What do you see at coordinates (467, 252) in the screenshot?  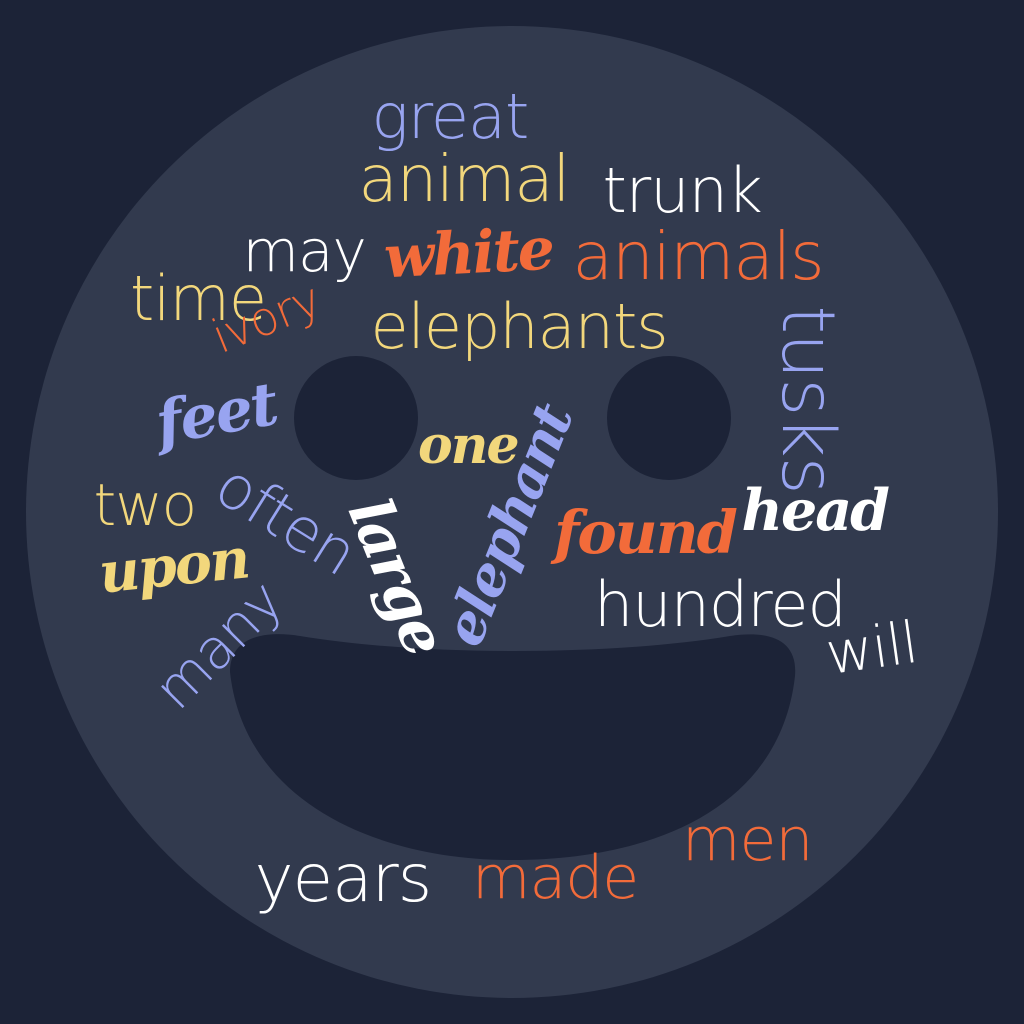 I see `word-white: white` at bounding box center [467, 252].